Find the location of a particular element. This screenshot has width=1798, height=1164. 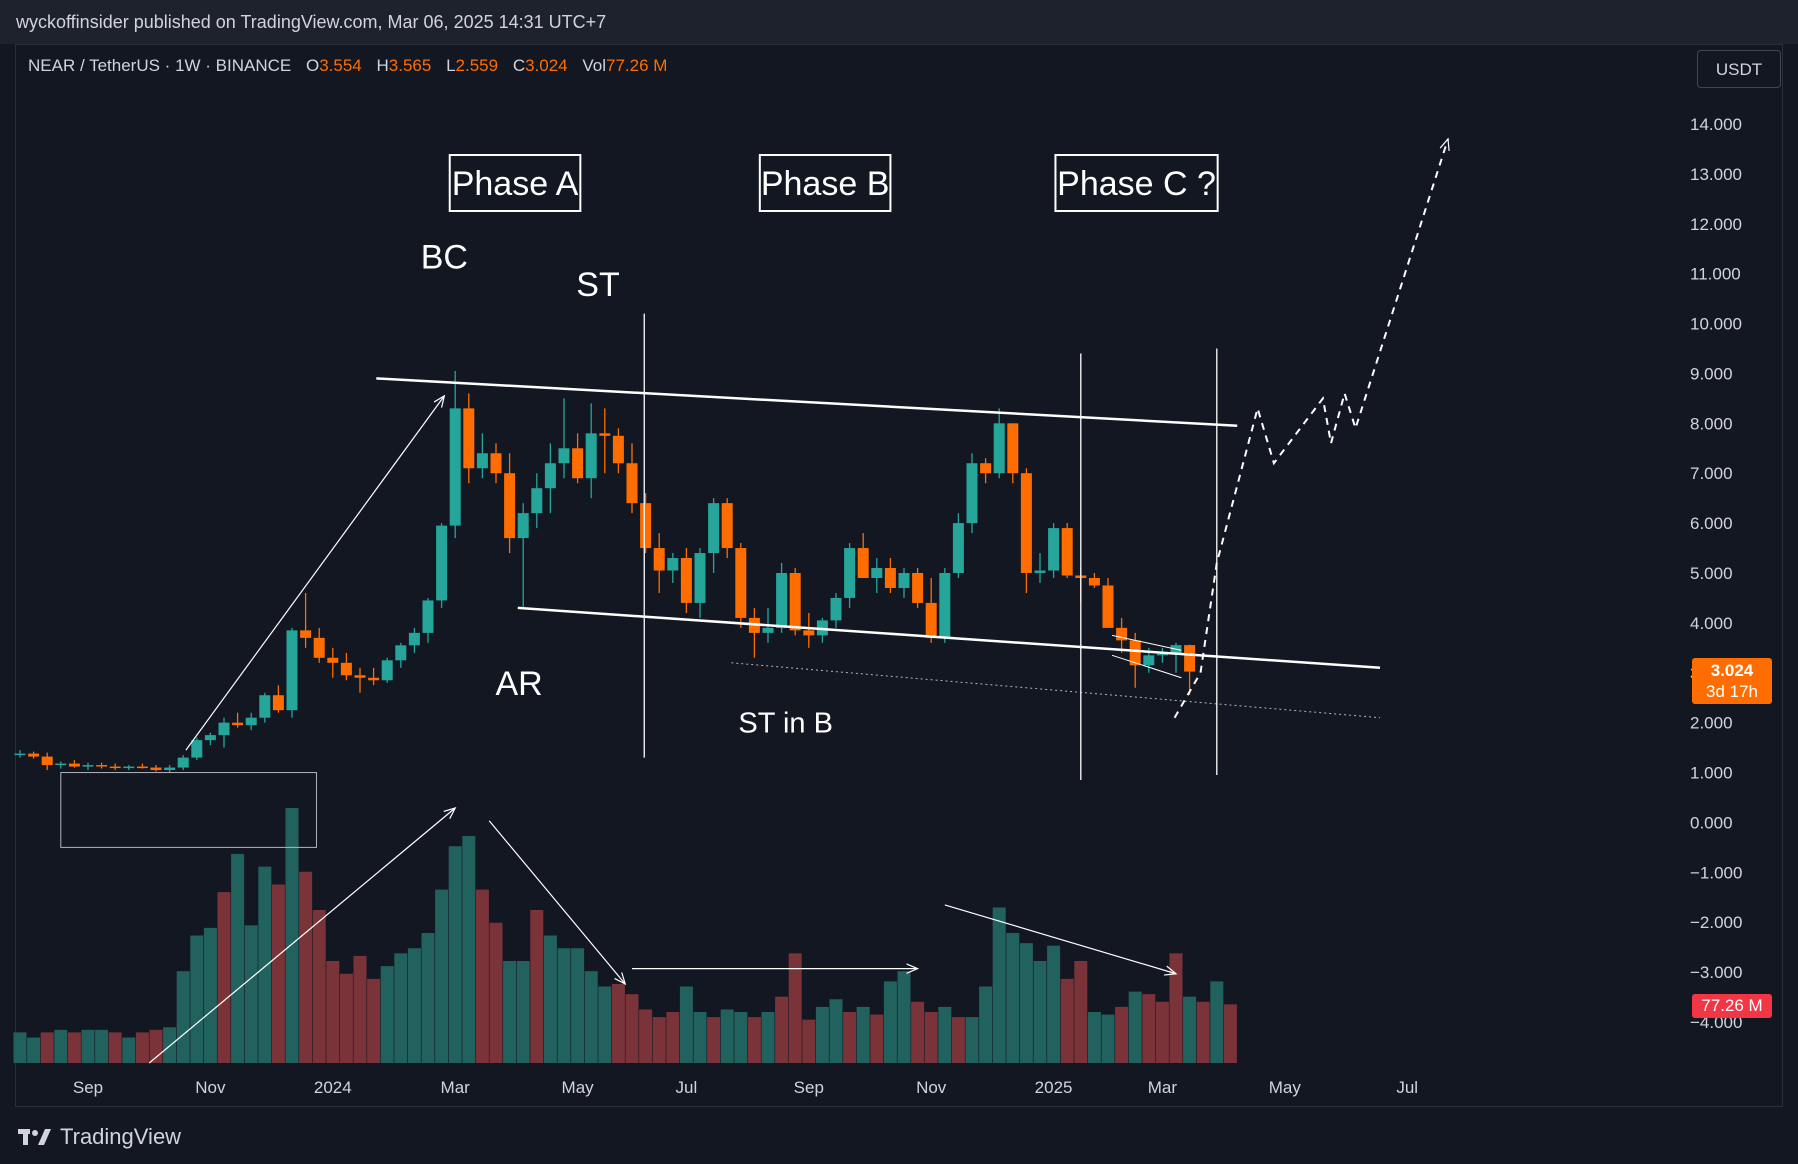

markup-arrow is located at coordinates (315, 573).